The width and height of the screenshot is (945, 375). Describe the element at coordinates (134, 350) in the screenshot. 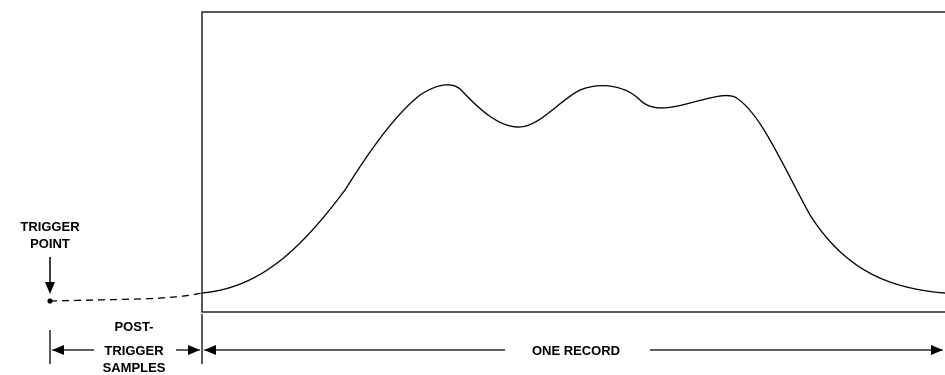

I see `post-trigger-label-line2: TRIGGER` at that location.